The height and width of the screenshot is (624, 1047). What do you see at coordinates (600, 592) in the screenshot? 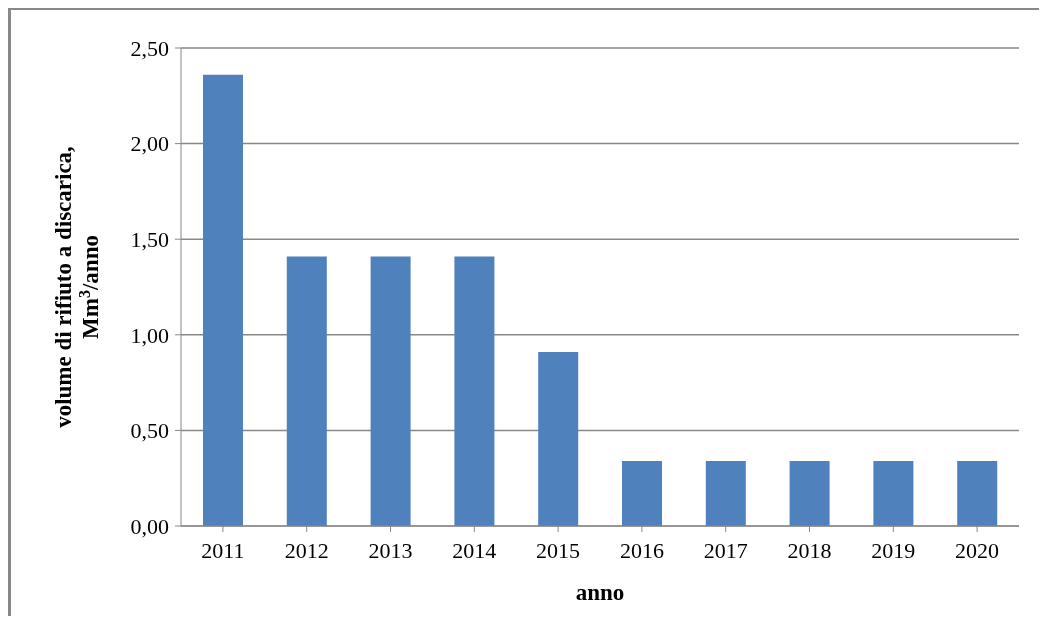
I see `x-axis-title: anno` at bounding box center [600, 592].